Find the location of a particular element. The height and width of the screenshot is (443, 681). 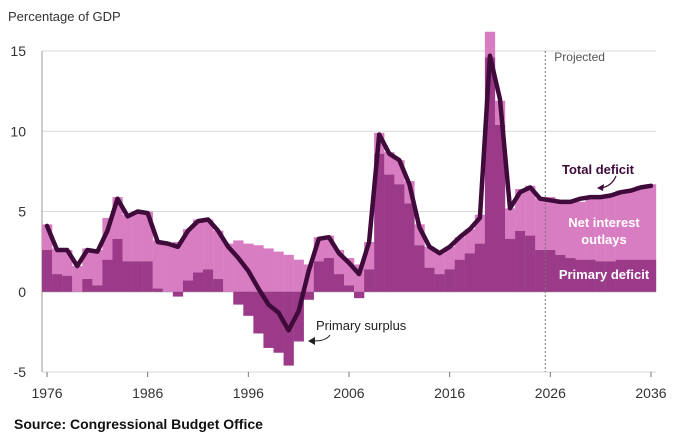

y-tick-labels: -5 0 5 10 15 is located at coordinates (18, 211).